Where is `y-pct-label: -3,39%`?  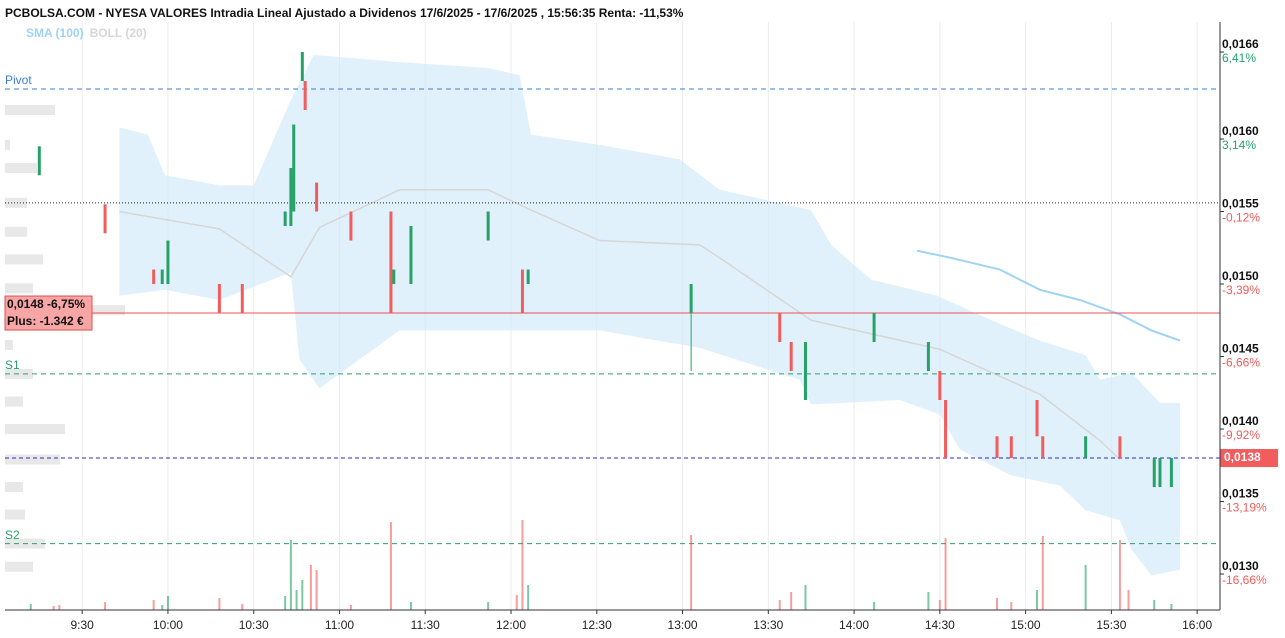
y-pct-label: -3,39% is located at coordinates (1241, 290).